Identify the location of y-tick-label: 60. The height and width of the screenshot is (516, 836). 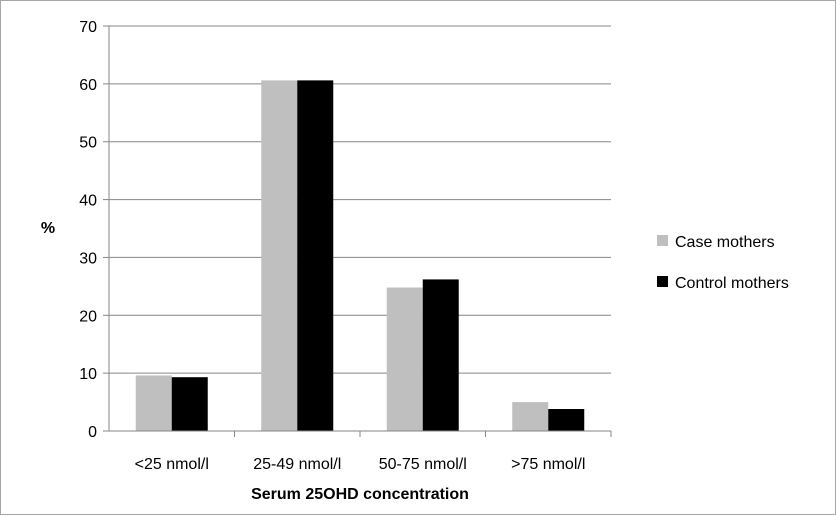
(88, 85).